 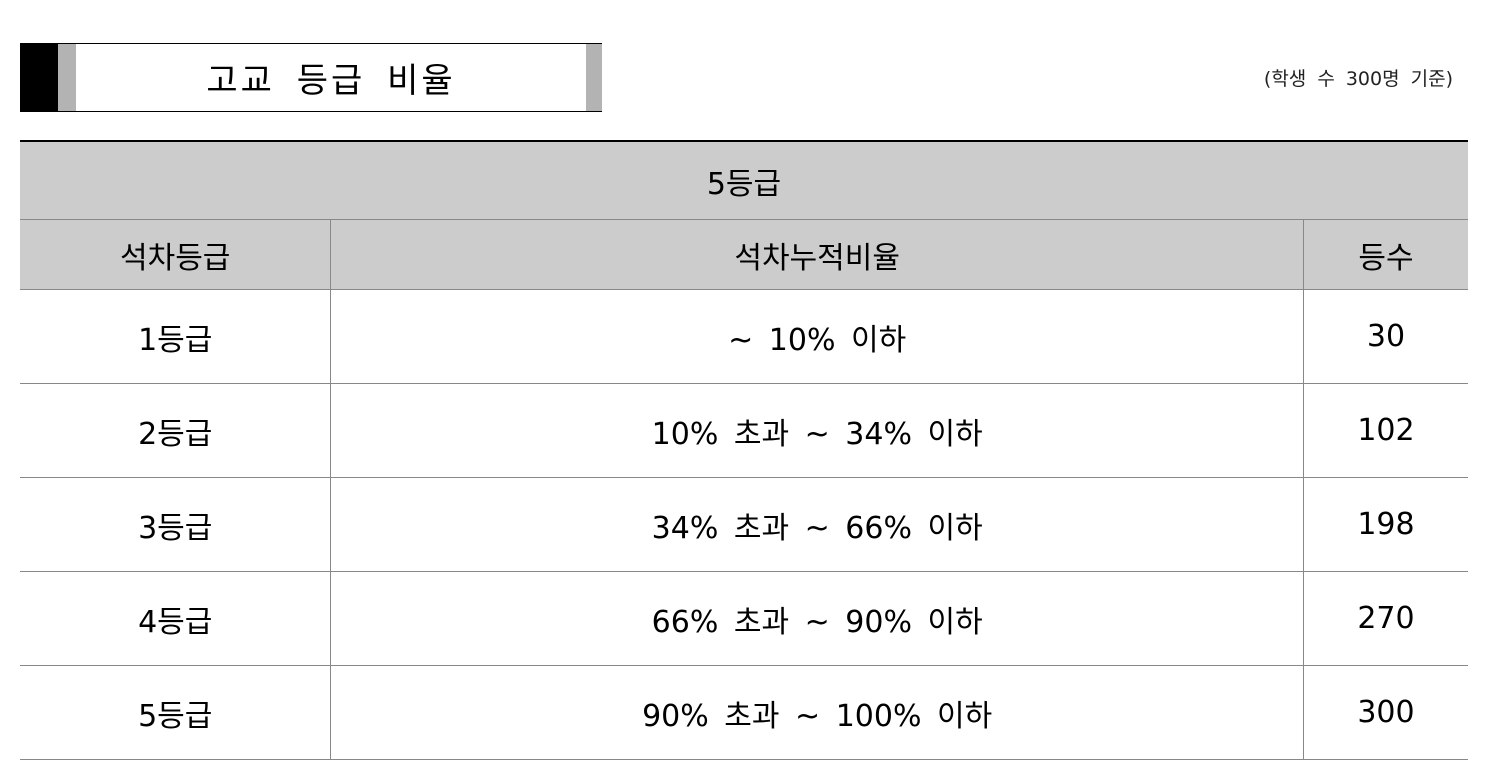 What do you see at coordinates (1385, 524) in the screenshot?
I see `table-cell: 198` at bounding box center [1385, 524].